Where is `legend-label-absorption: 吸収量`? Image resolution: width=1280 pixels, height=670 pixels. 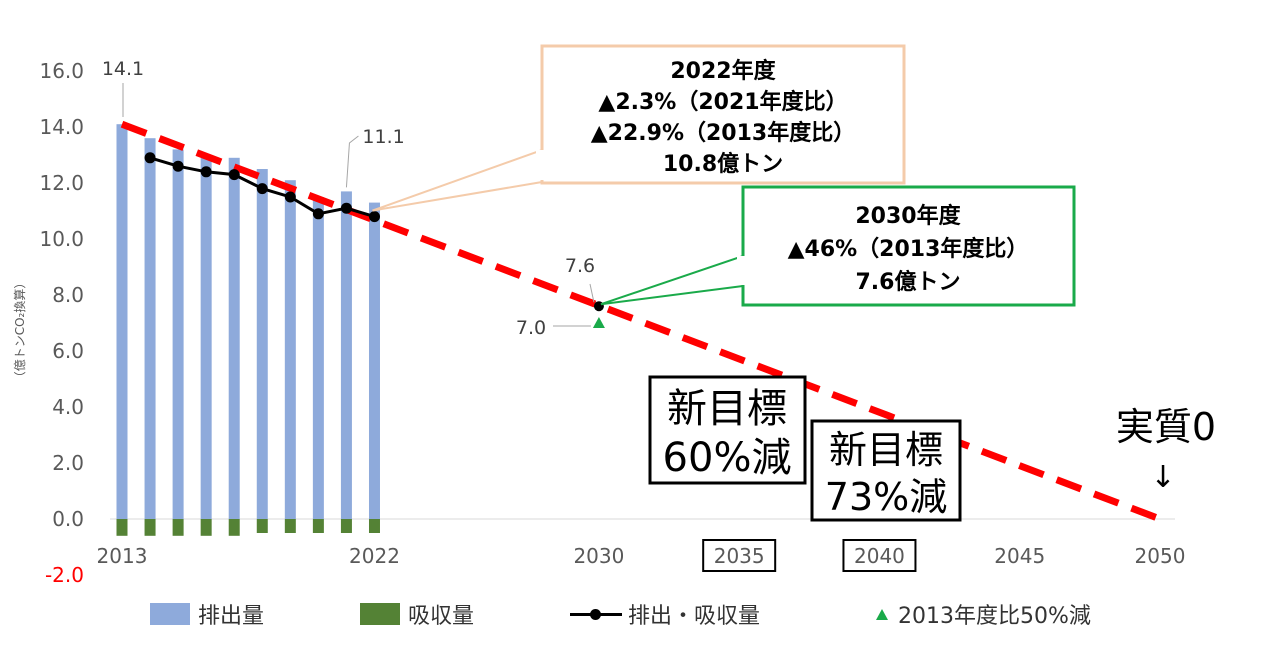 legend-label-absorption: 吸収量 is located at coordinates (441, 616).